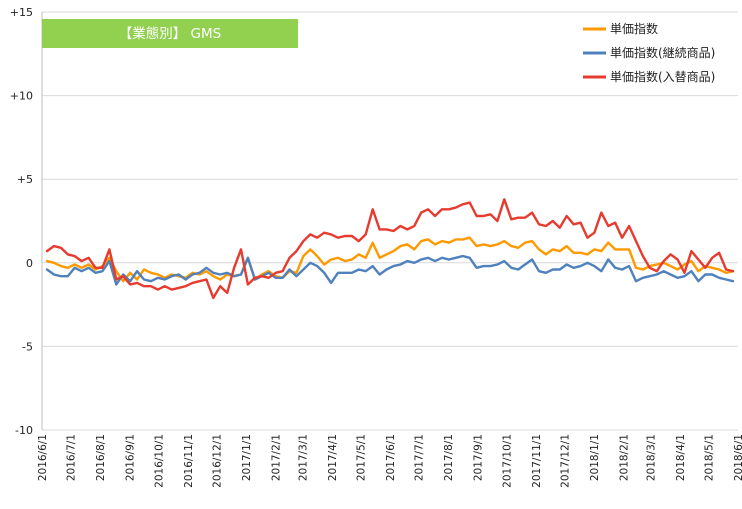  What do you see at coordinates (27, 346) in the screenshot?
I see `y-tick-label: -5` at bounding box center [27, 346].